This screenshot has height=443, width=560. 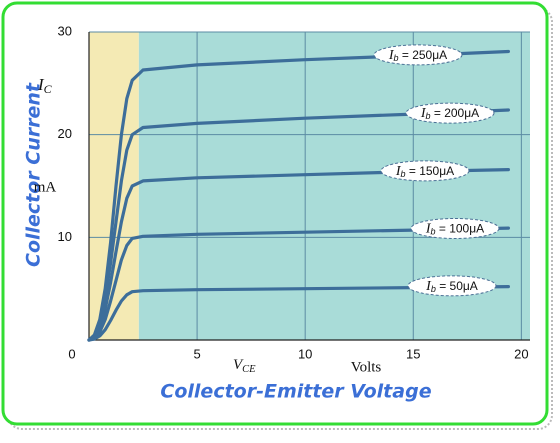 What do you see at coordinates (65, 133) in the screenshot?
I see `y-tick-label: 20` at bounding box center [65, 133].